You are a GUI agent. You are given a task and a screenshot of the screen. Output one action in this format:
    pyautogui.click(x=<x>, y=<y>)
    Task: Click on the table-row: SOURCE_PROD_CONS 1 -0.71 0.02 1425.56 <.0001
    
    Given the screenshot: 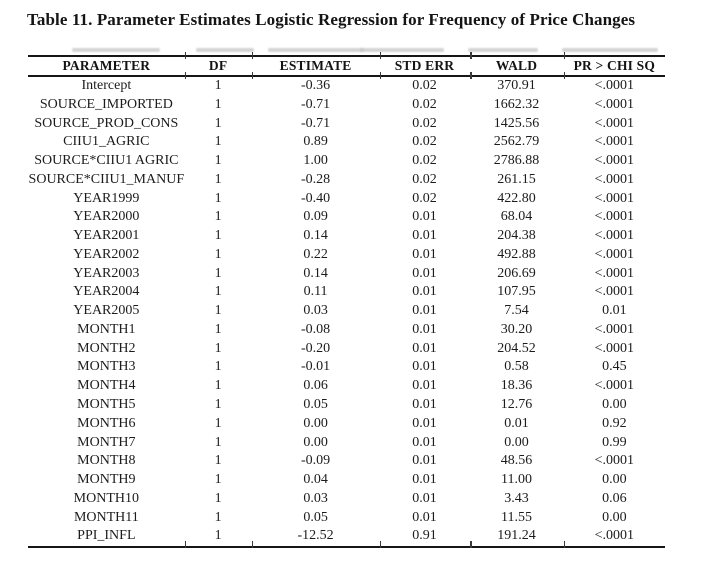 What is the action you would take?
    pyautogui.click(x=346, y=124)
    